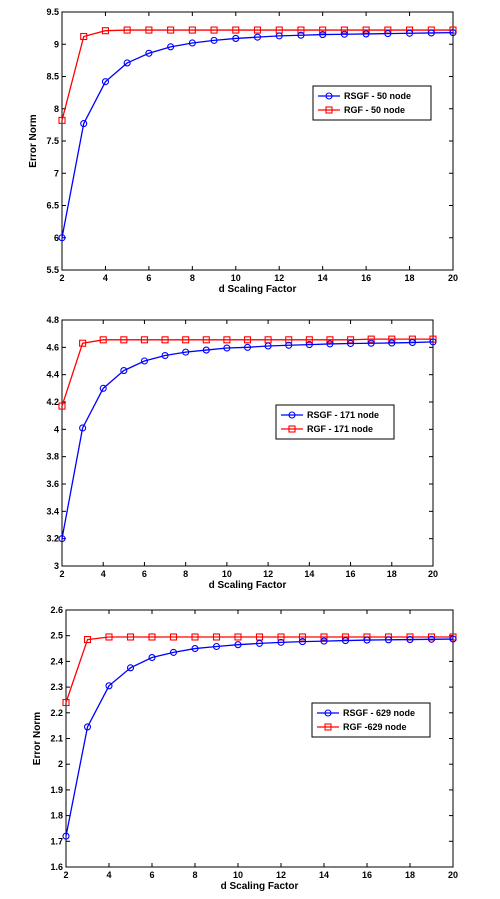 Image resolution: width=500 pixels, height=899 pixels. What do you see at coordinates (56, 739) in the screenshot?
I see `y-tick-label: 2.1` at bounding box center [56, 739].